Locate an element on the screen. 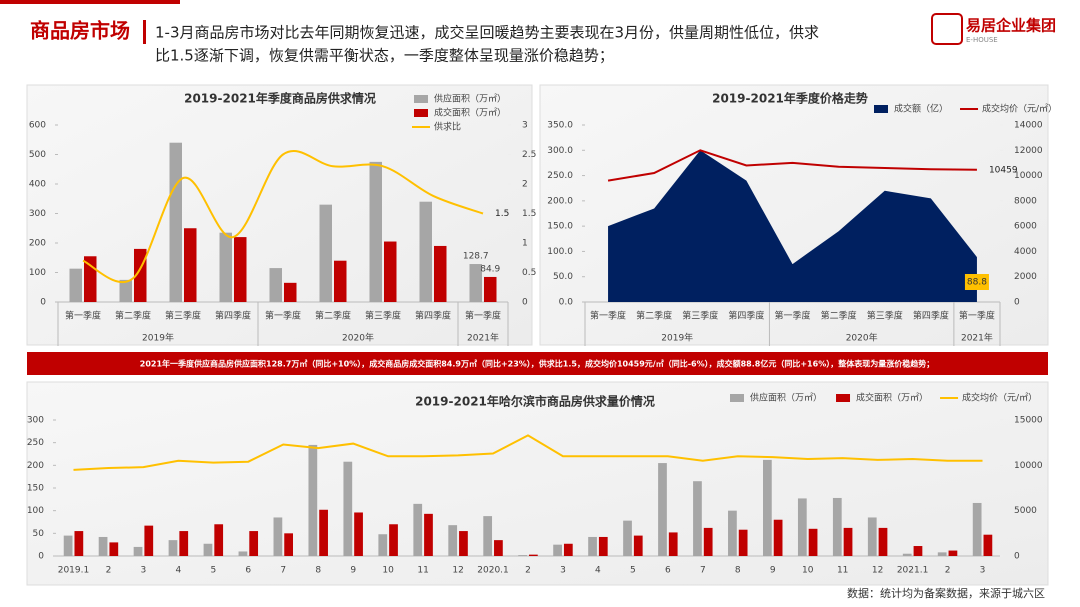 The image size is (1080, 607). y2-tick-label: 6000 is located at coordinates (1025, 227).